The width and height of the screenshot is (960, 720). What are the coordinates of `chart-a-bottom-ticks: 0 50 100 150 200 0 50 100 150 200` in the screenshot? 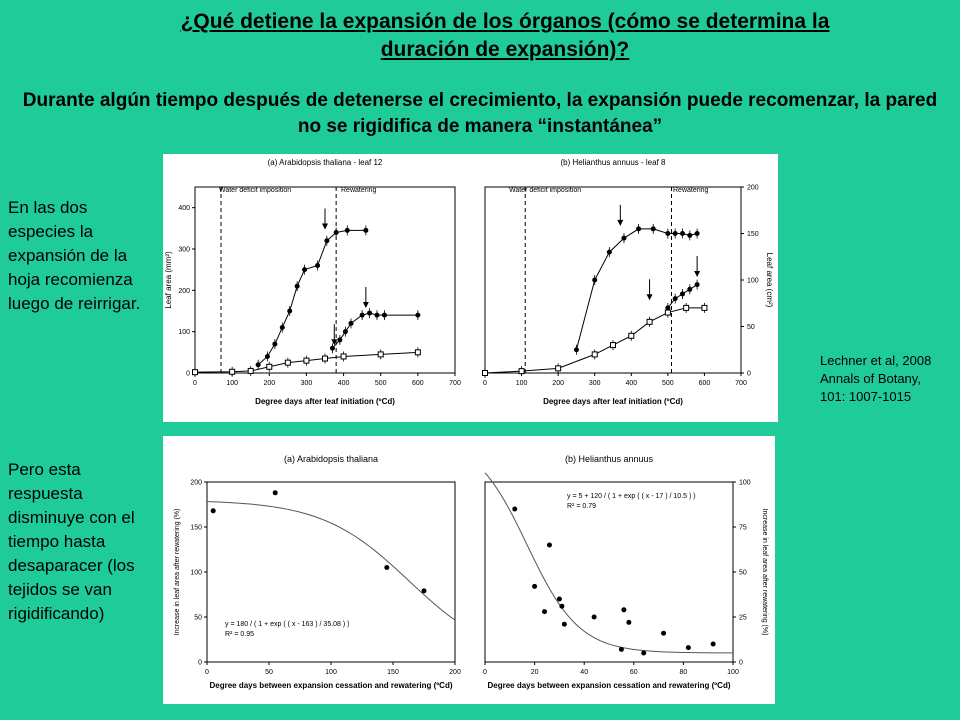 It's located at (325, 578).